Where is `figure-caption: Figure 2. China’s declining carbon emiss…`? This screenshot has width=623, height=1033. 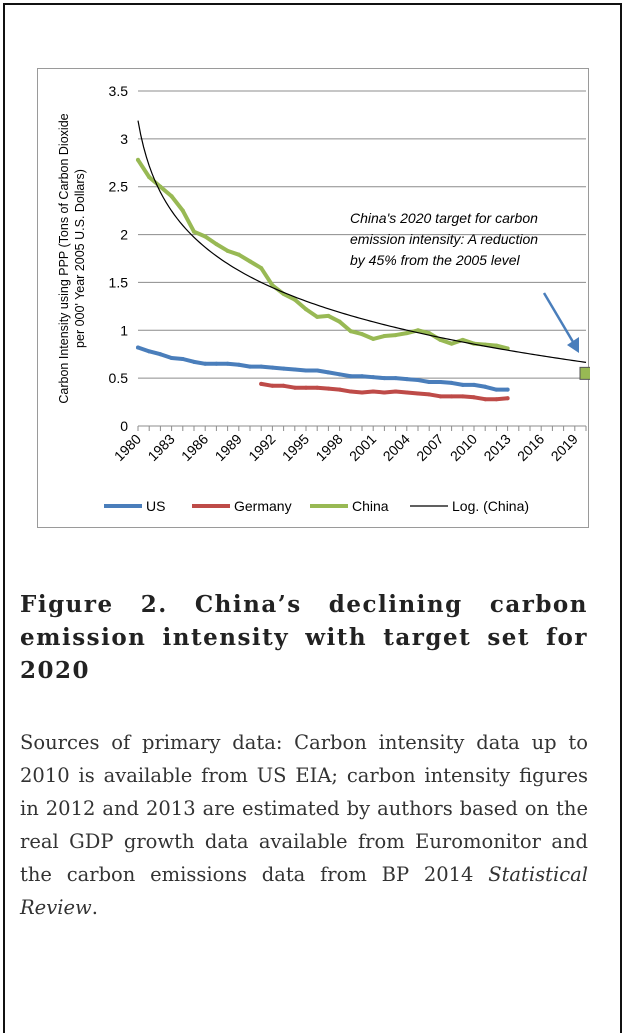 figure-caption: Figure 2. China’s declining carbon emiss… is located at coordinates (304, 637).